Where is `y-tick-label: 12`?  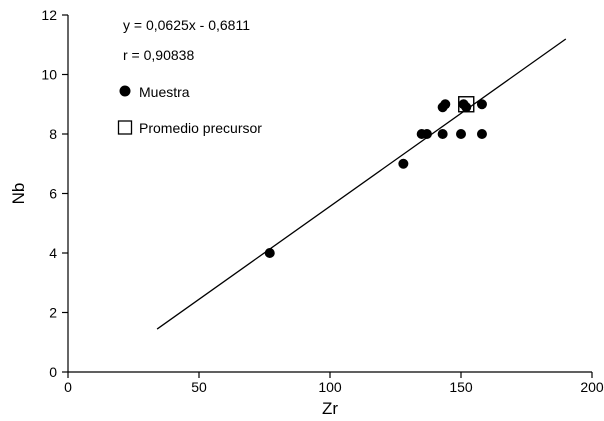
y-tick-label: 12 is located at coordinates (49, 15).